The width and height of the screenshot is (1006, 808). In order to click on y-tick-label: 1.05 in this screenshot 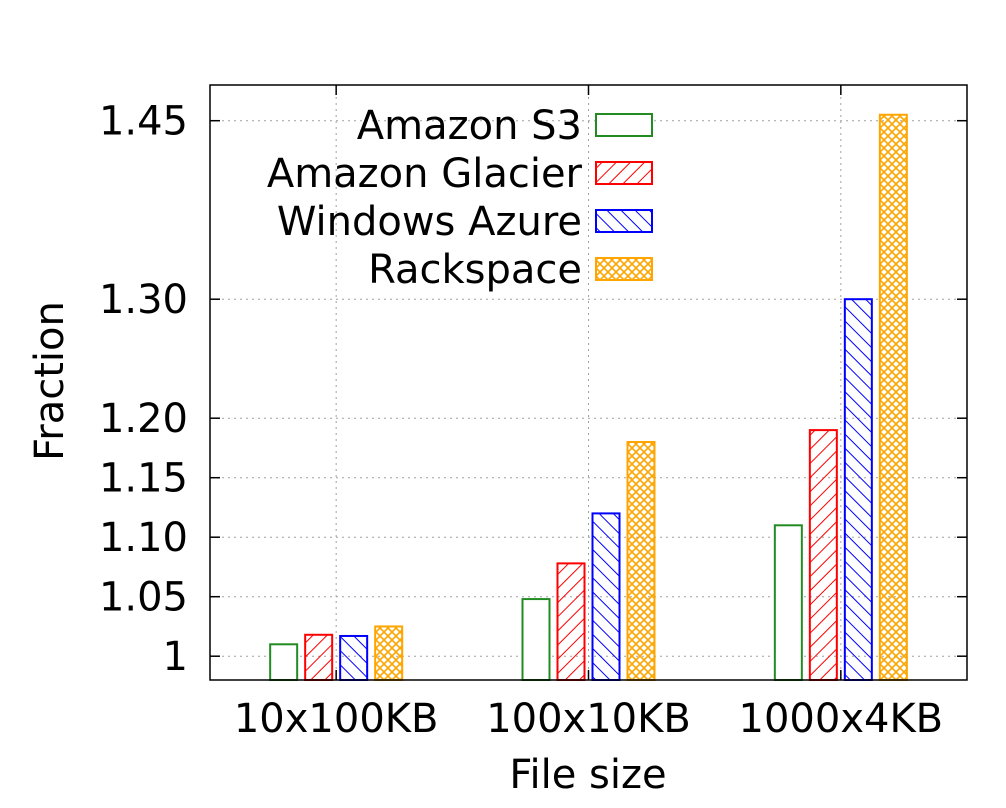, I will do `click(143, 598)`.